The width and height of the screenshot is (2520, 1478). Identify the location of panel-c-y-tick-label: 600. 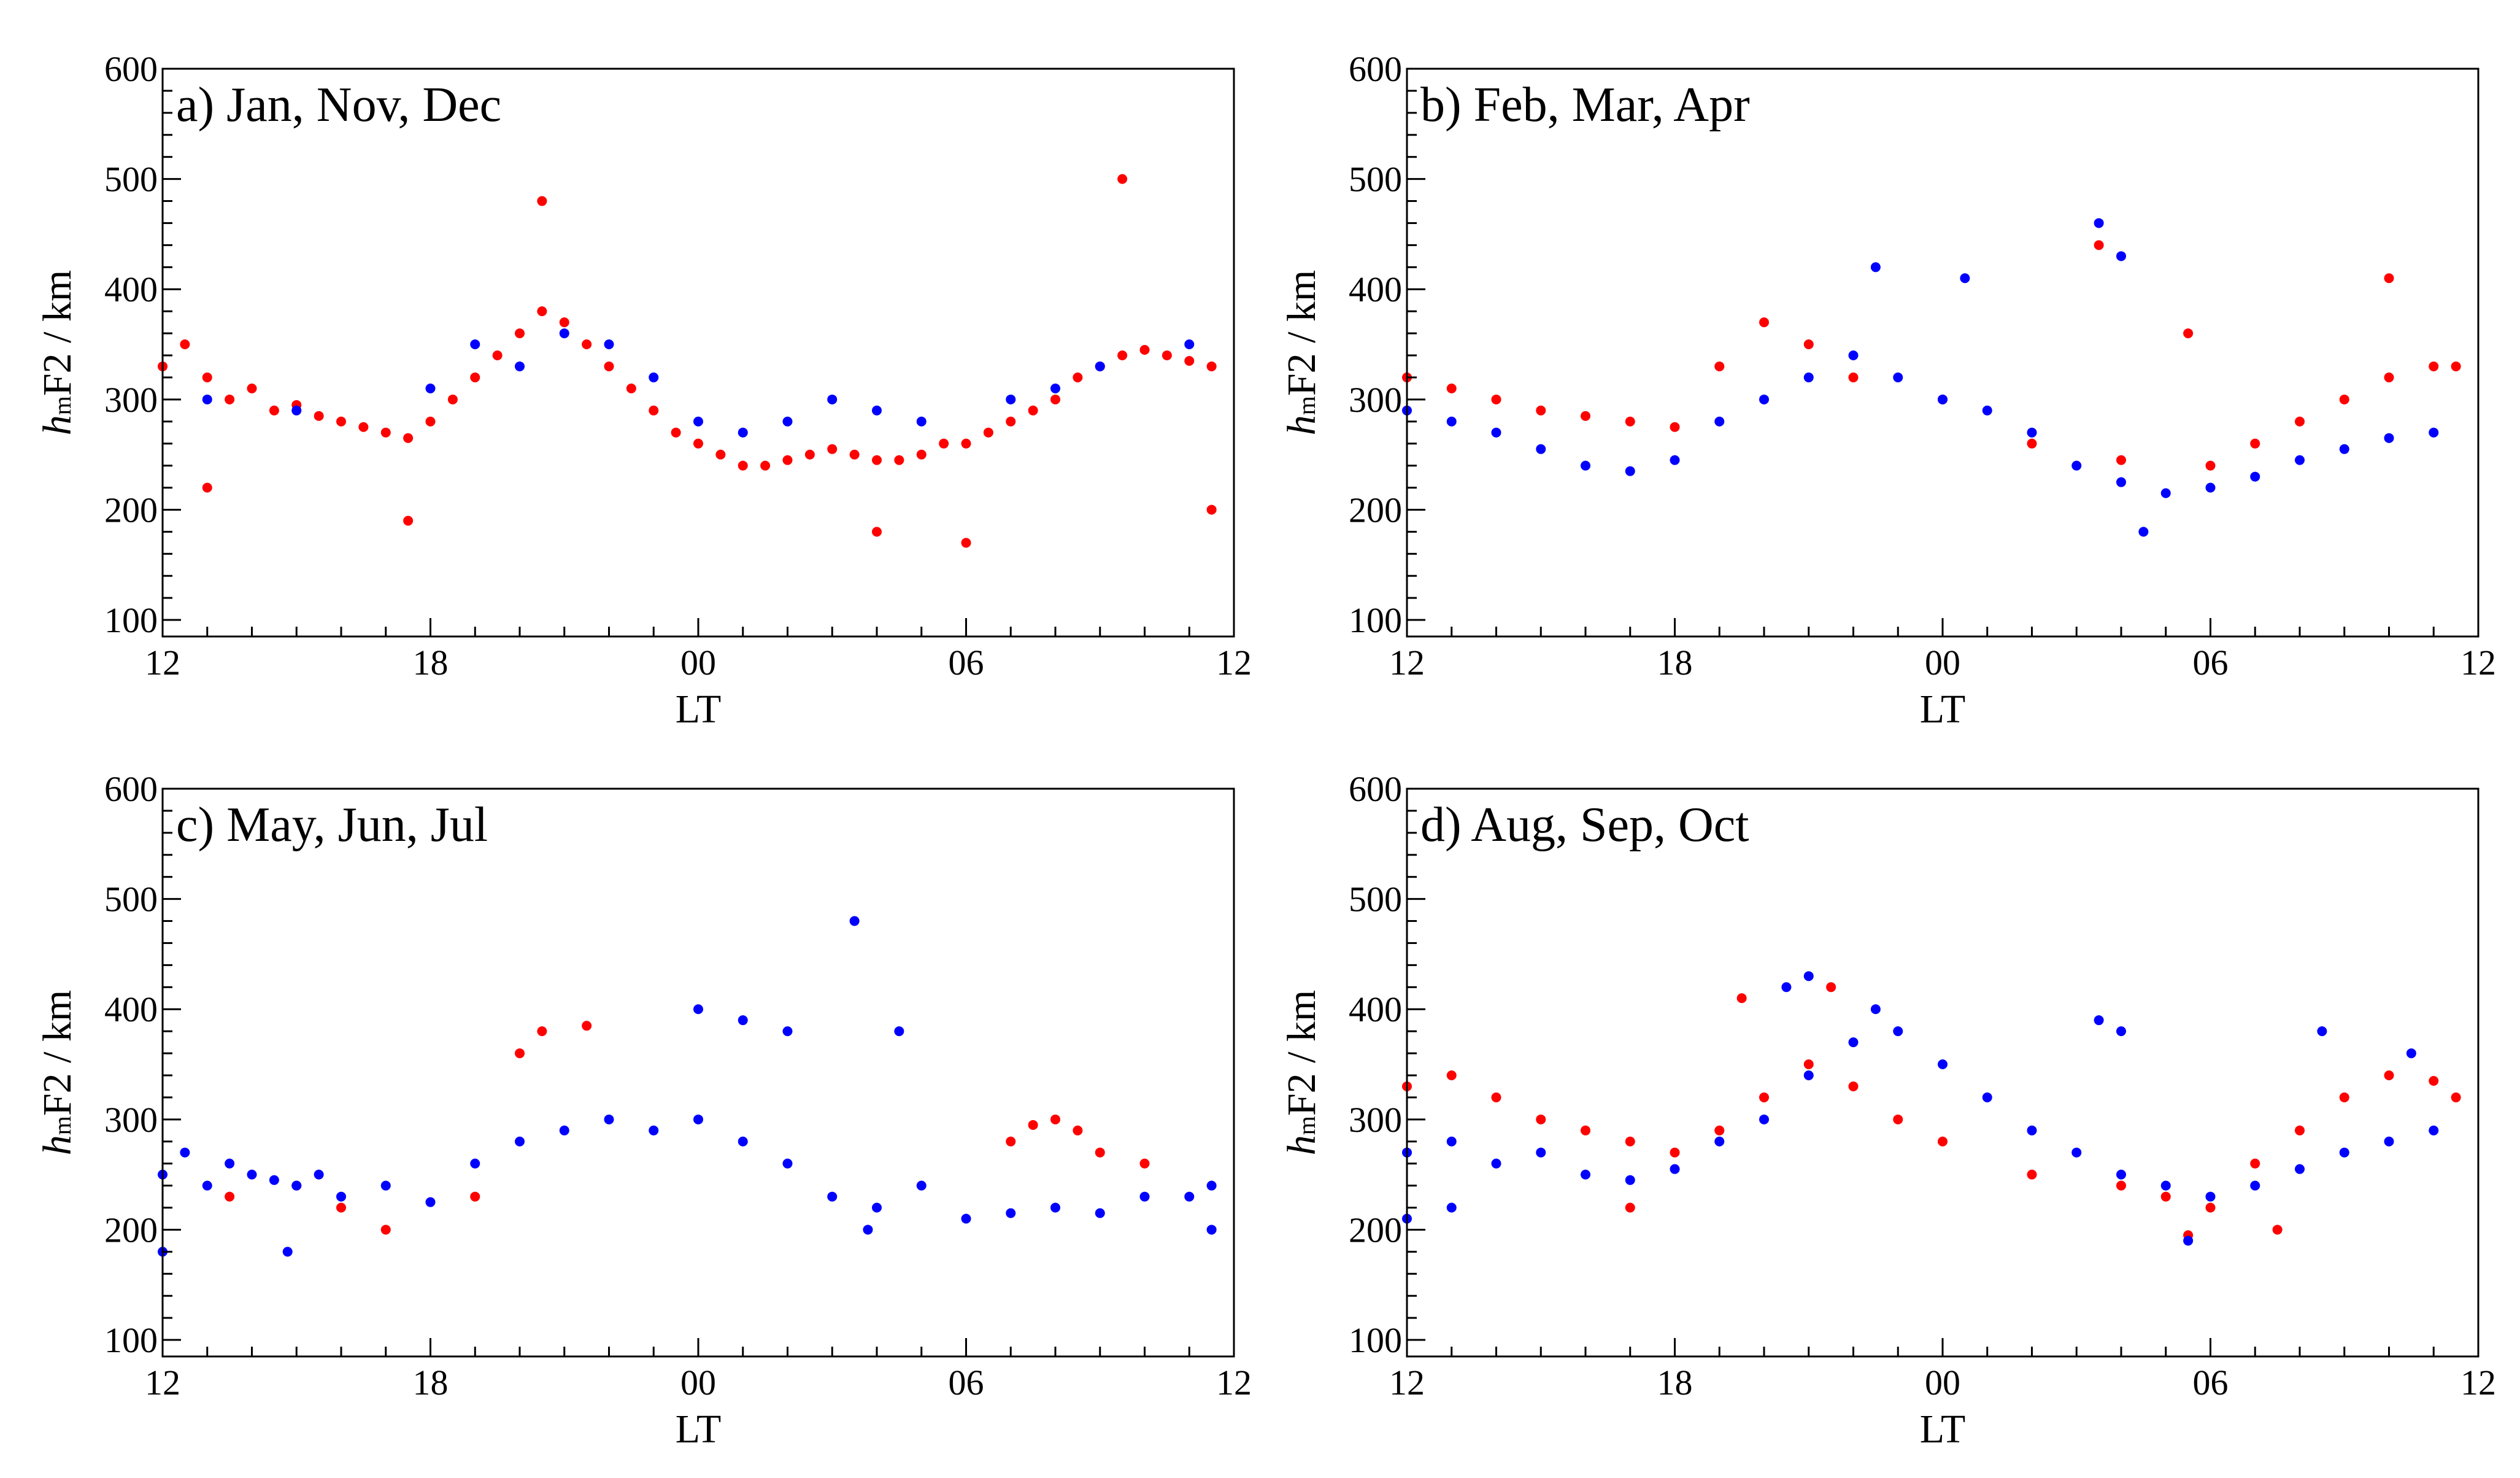
(131, 789).